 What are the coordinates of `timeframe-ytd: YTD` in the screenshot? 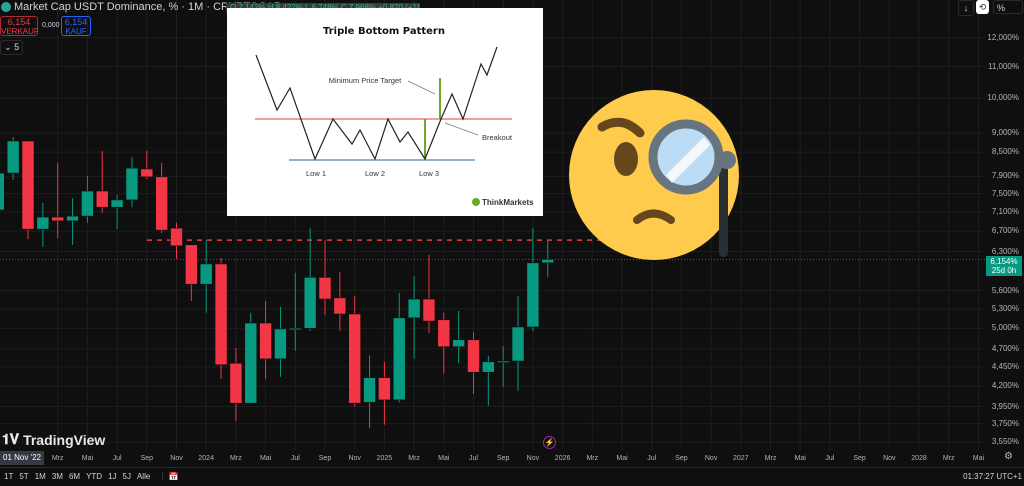 It's located at (94, 476).